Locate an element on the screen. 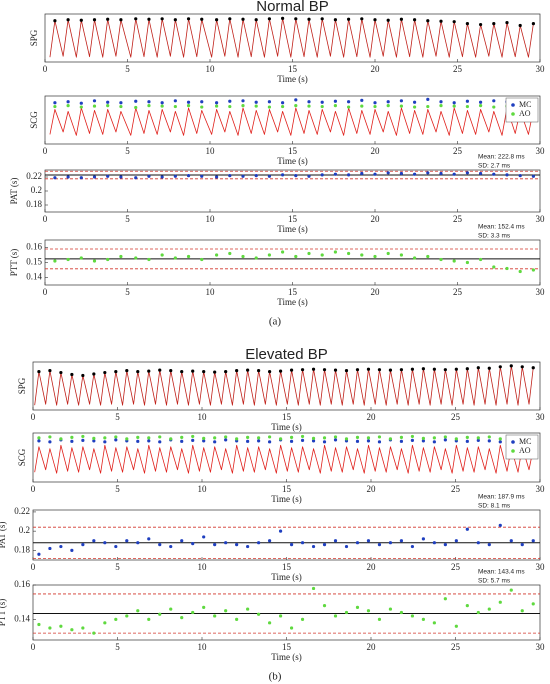 Image resolution: width=550 pixels, height=684 pixels. x-tick-label: 15 is located at coordinates (293, 219).